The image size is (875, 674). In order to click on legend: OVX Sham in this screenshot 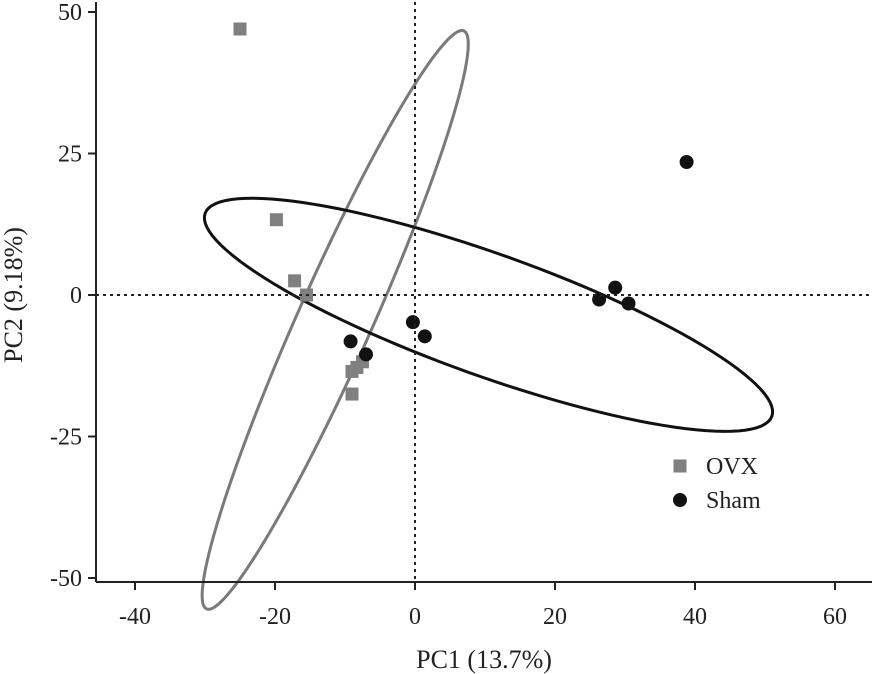, I will do `click(717, 484)`.